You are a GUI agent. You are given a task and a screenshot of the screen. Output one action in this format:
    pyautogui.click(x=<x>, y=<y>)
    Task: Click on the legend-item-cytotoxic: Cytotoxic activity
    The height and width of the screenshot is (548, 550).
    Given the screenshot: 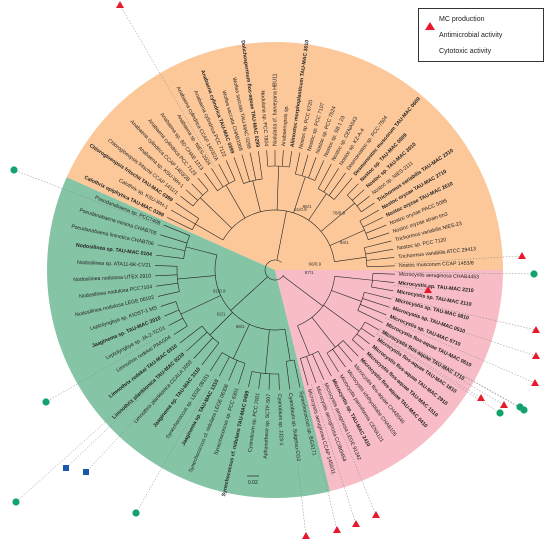 What is the action you would take?
    pyautogui.click(x=458, y=51)
    